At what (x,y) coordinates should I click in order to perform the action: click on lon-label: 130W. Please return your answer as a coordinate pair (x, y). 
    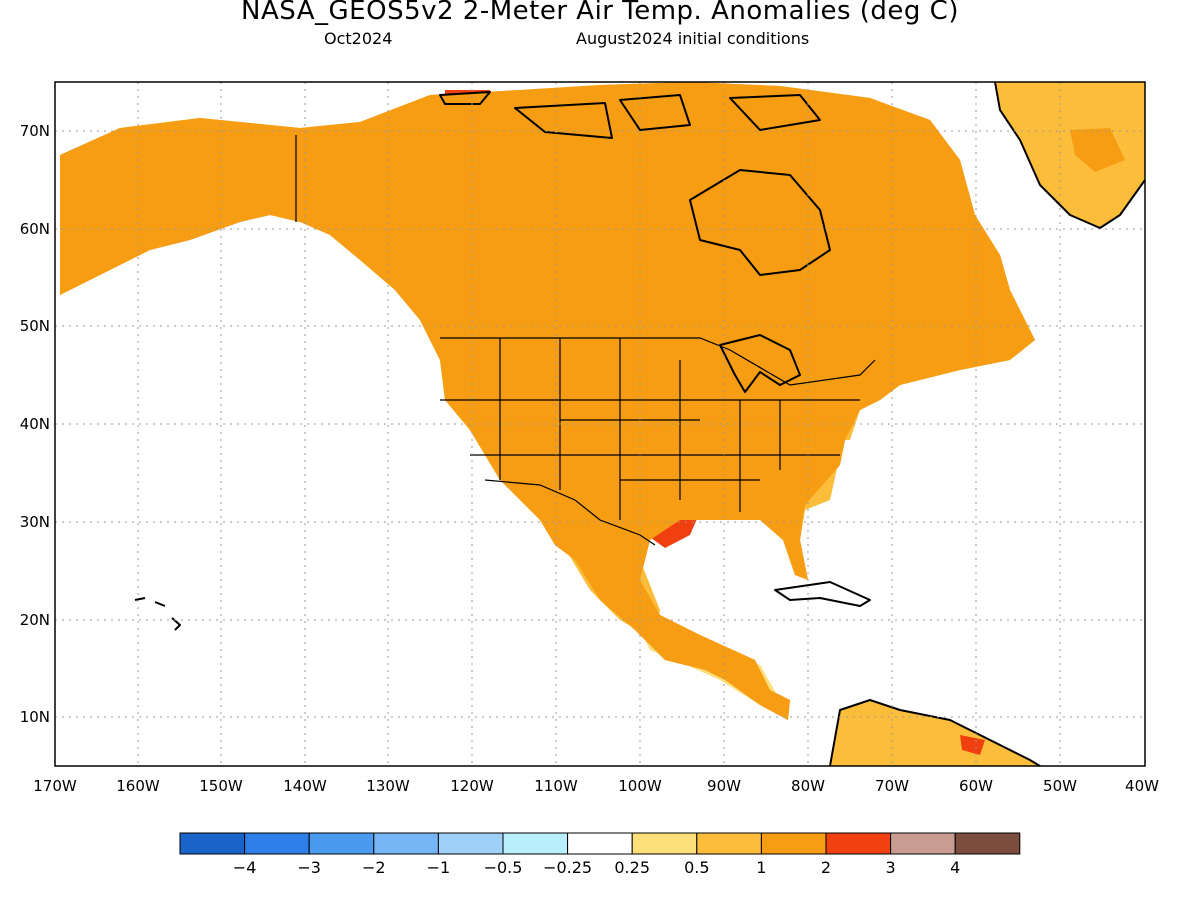
    Looking at the image, I should click on (388, 786).